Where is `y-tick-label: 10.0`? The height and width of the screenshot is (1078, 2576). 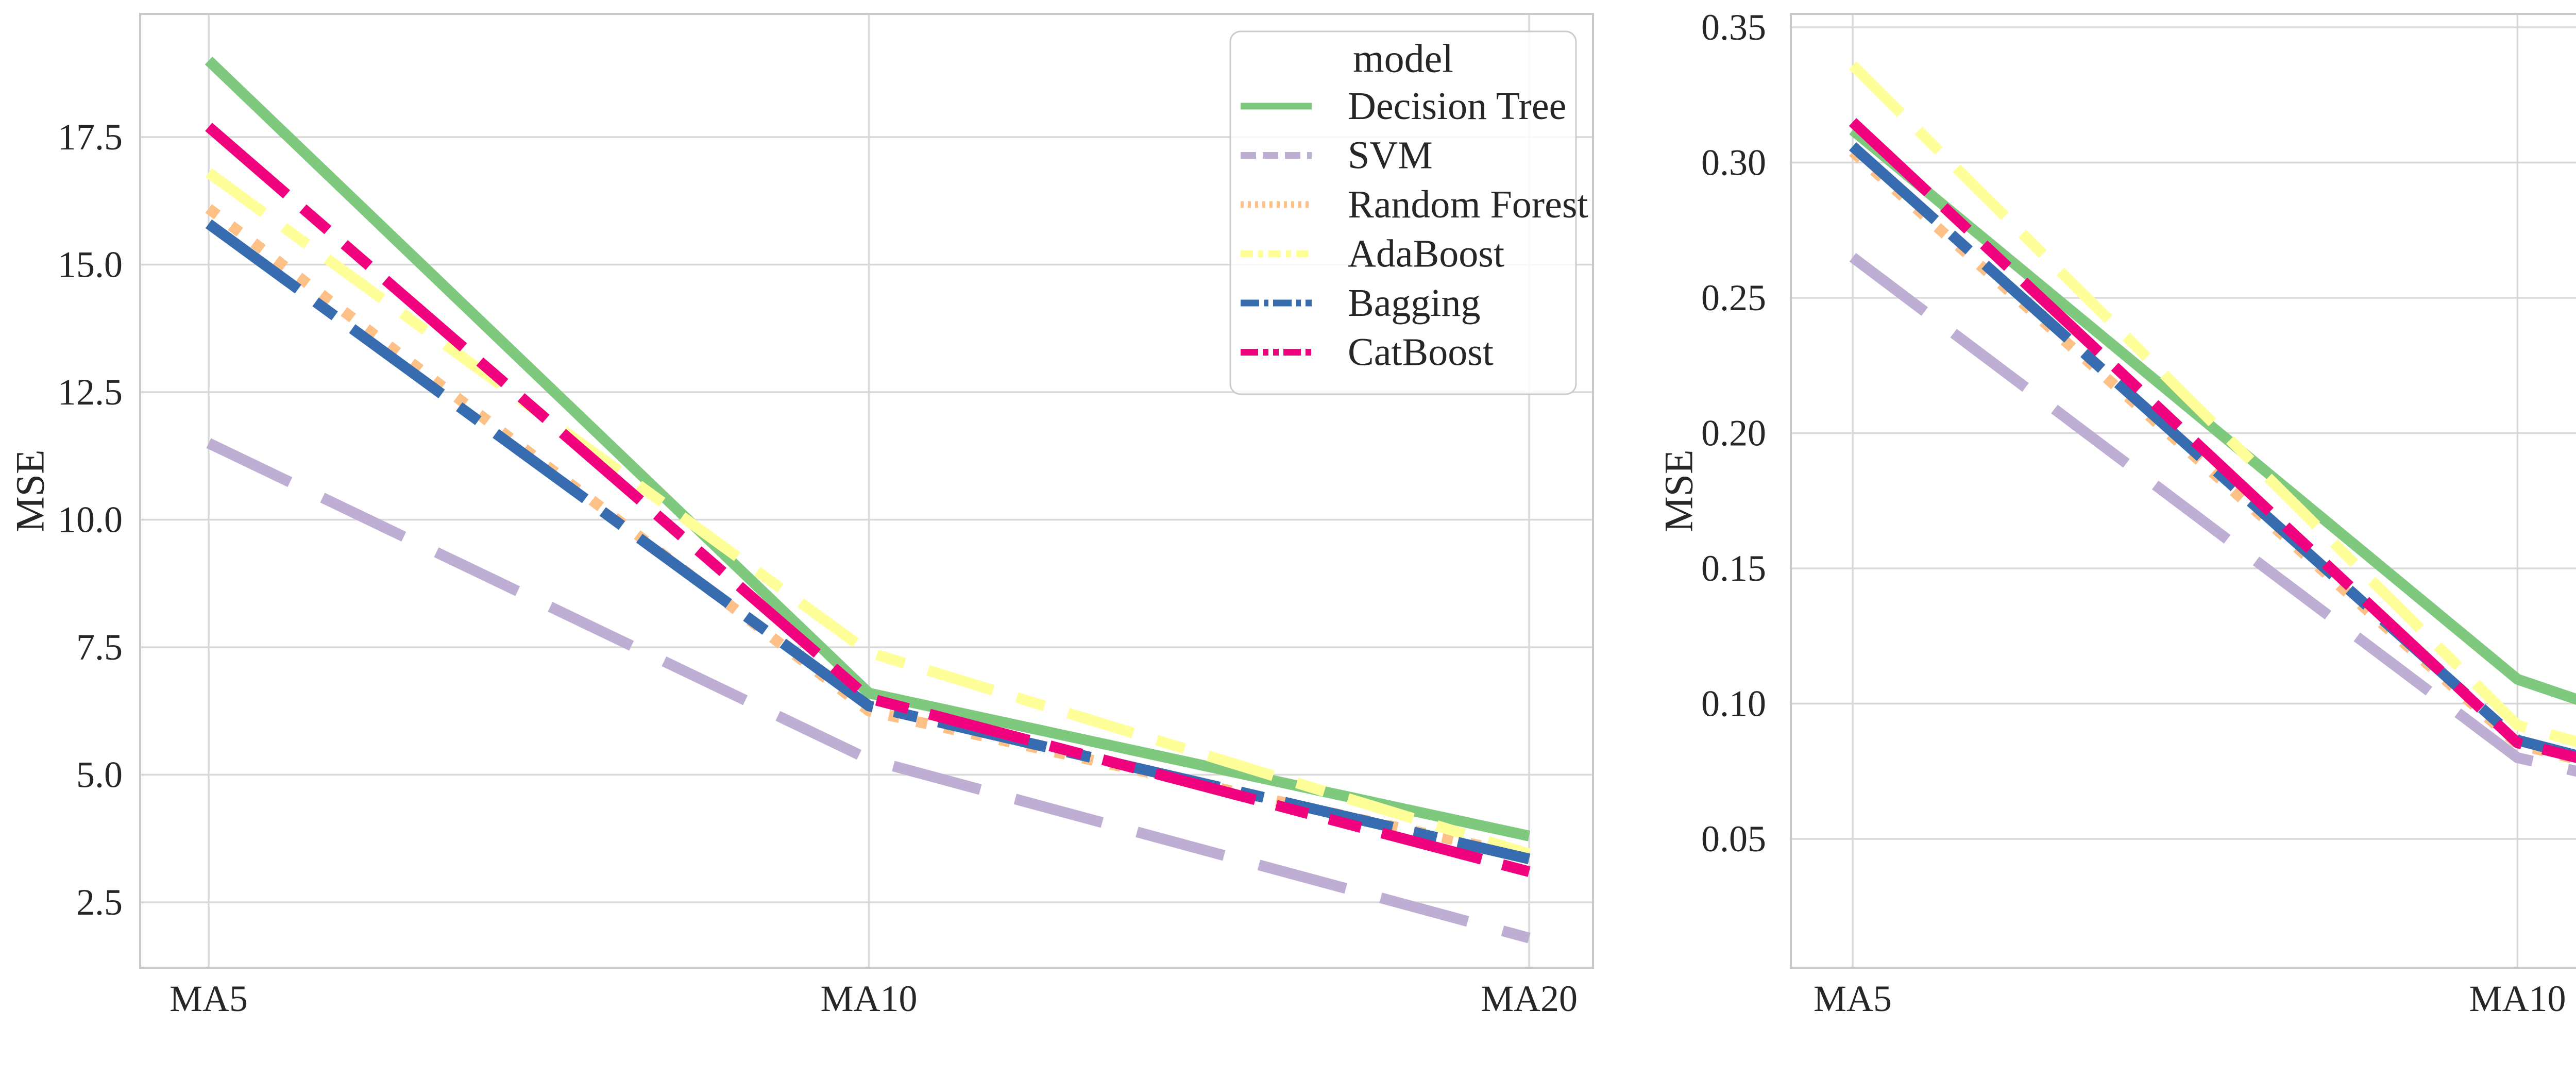
y-tick-label: 10.0 is located at coordinates (90, 520).